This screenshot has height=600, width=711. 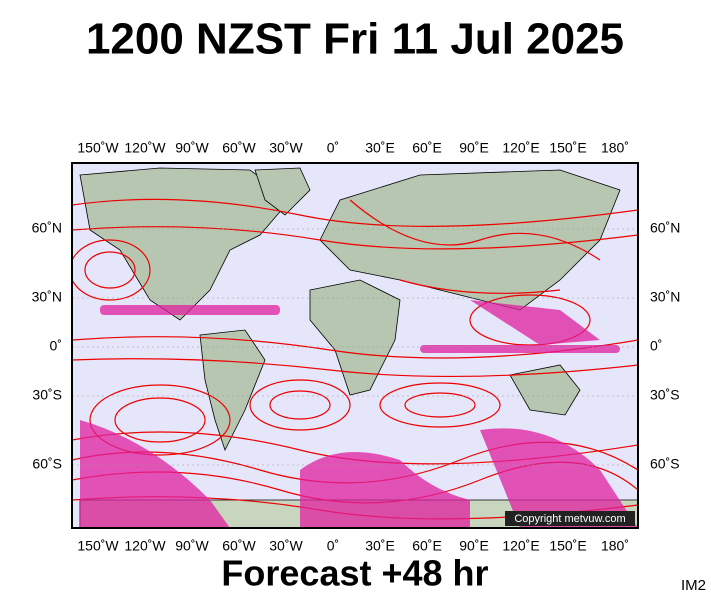 I want to click on lon-label-top: 30˚W, so click(x=286, y=148).